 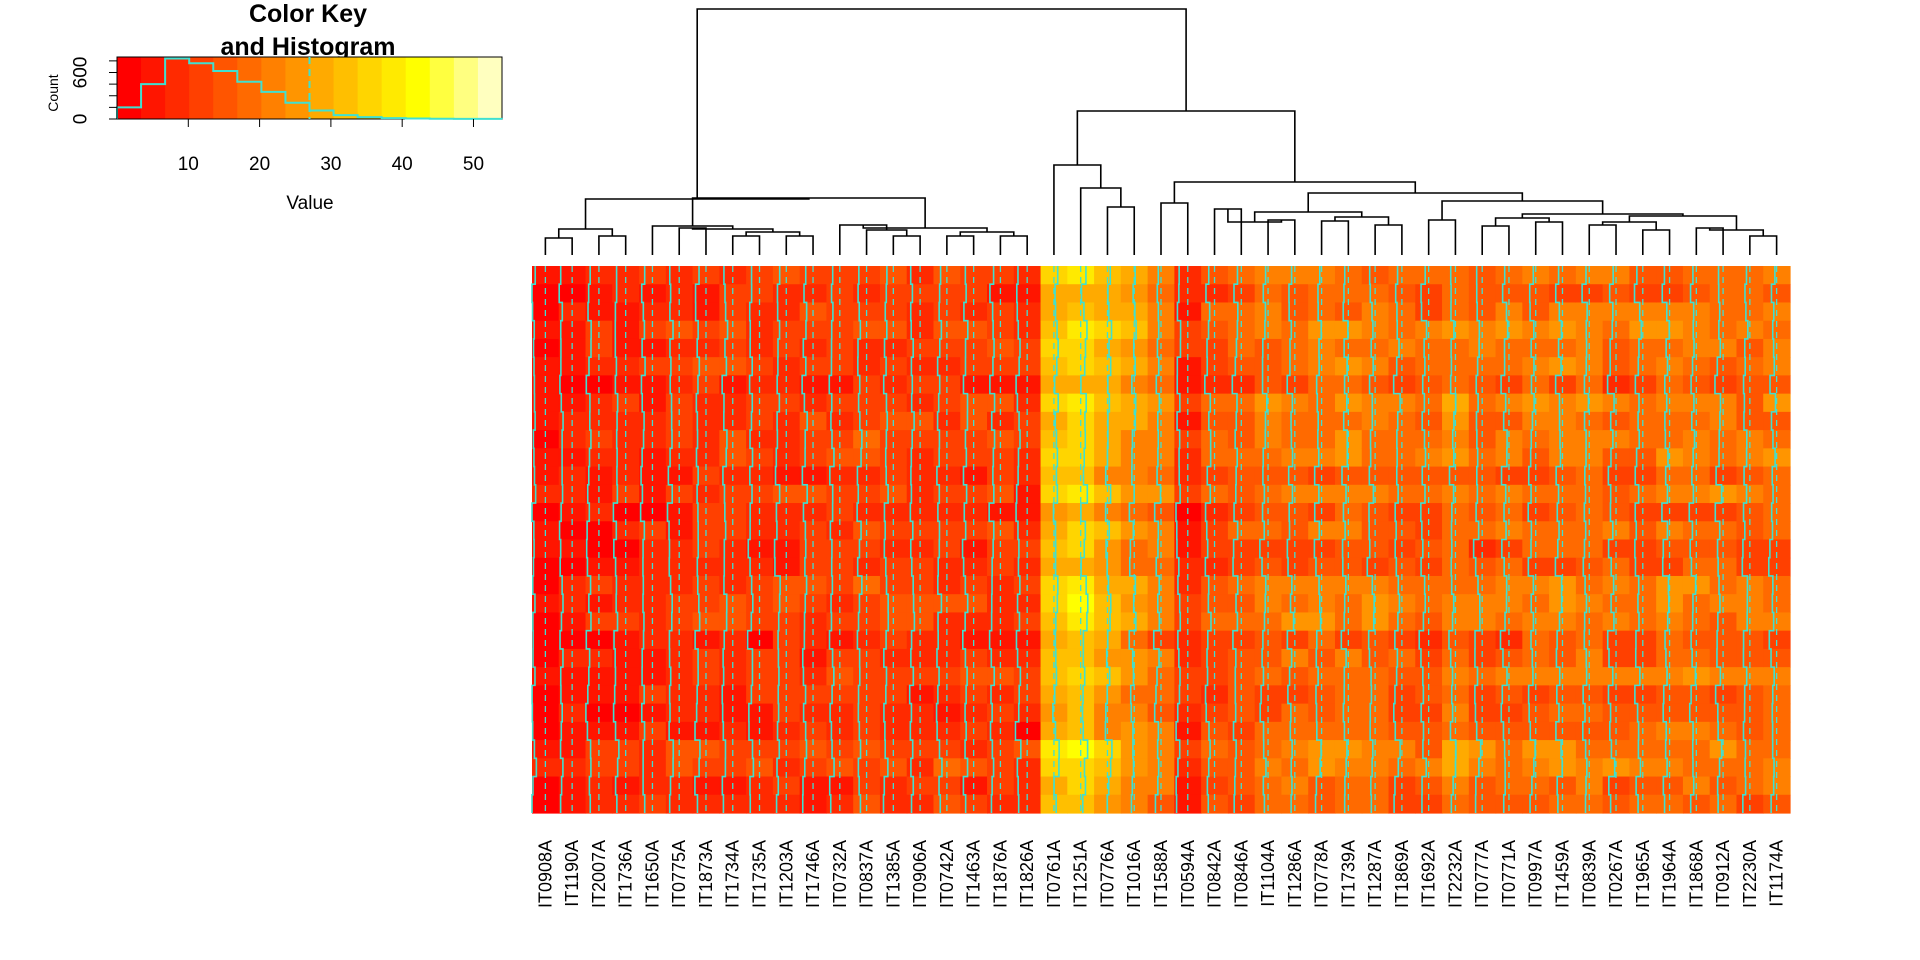 What do you see at coordinates (1429, 874) in the screenshot?
I see `column-label: IT1692A` at bounding box center [1429, 874].